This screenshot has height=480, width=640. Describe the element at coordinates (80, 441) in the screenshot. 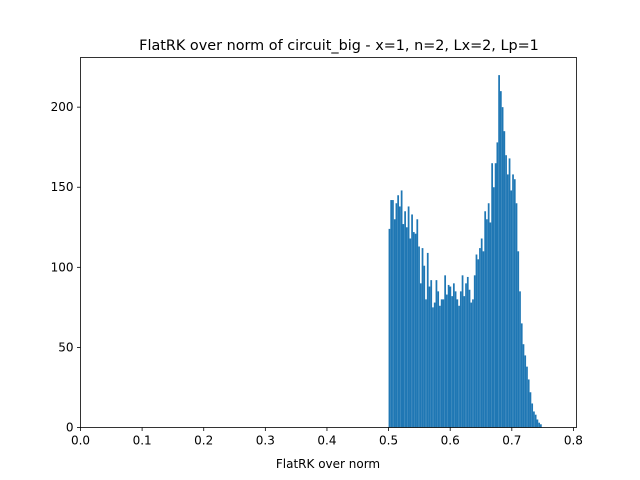

I see `x-tick-label: 0.0` at that location.